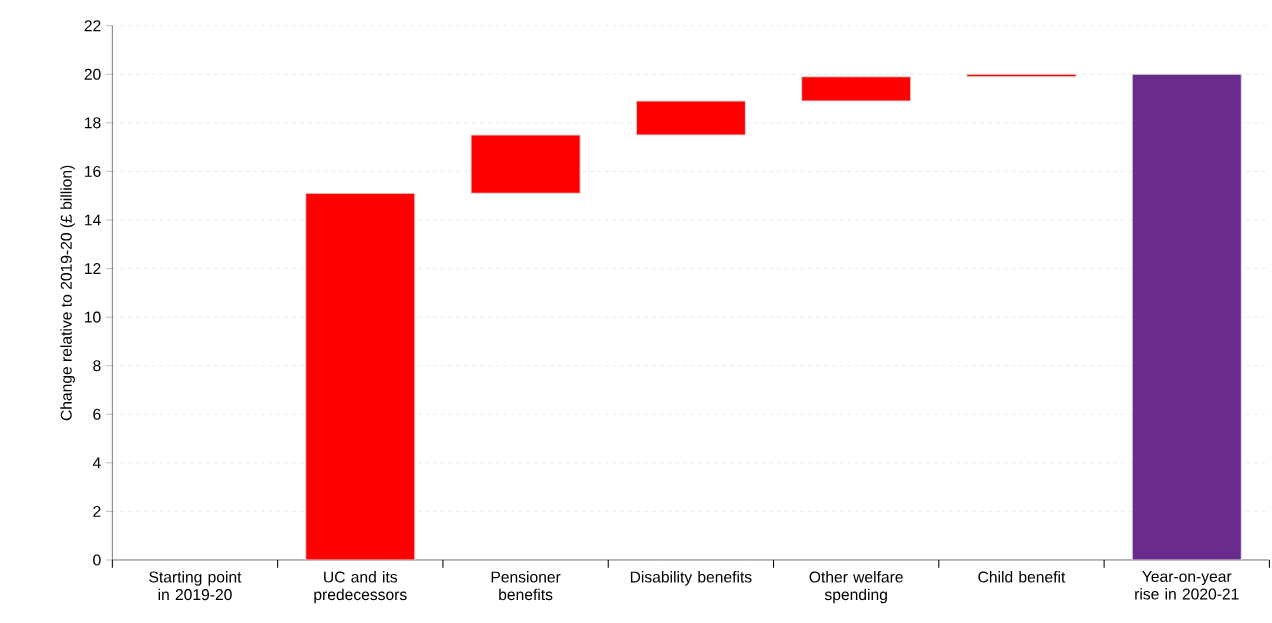 Image resolution: width=1272 pixels, height=623 pixels. What do you see at coordinates (97, 512) in the screenshot?
I see `y-tick-label: 2` at bounding box center [97, 512].